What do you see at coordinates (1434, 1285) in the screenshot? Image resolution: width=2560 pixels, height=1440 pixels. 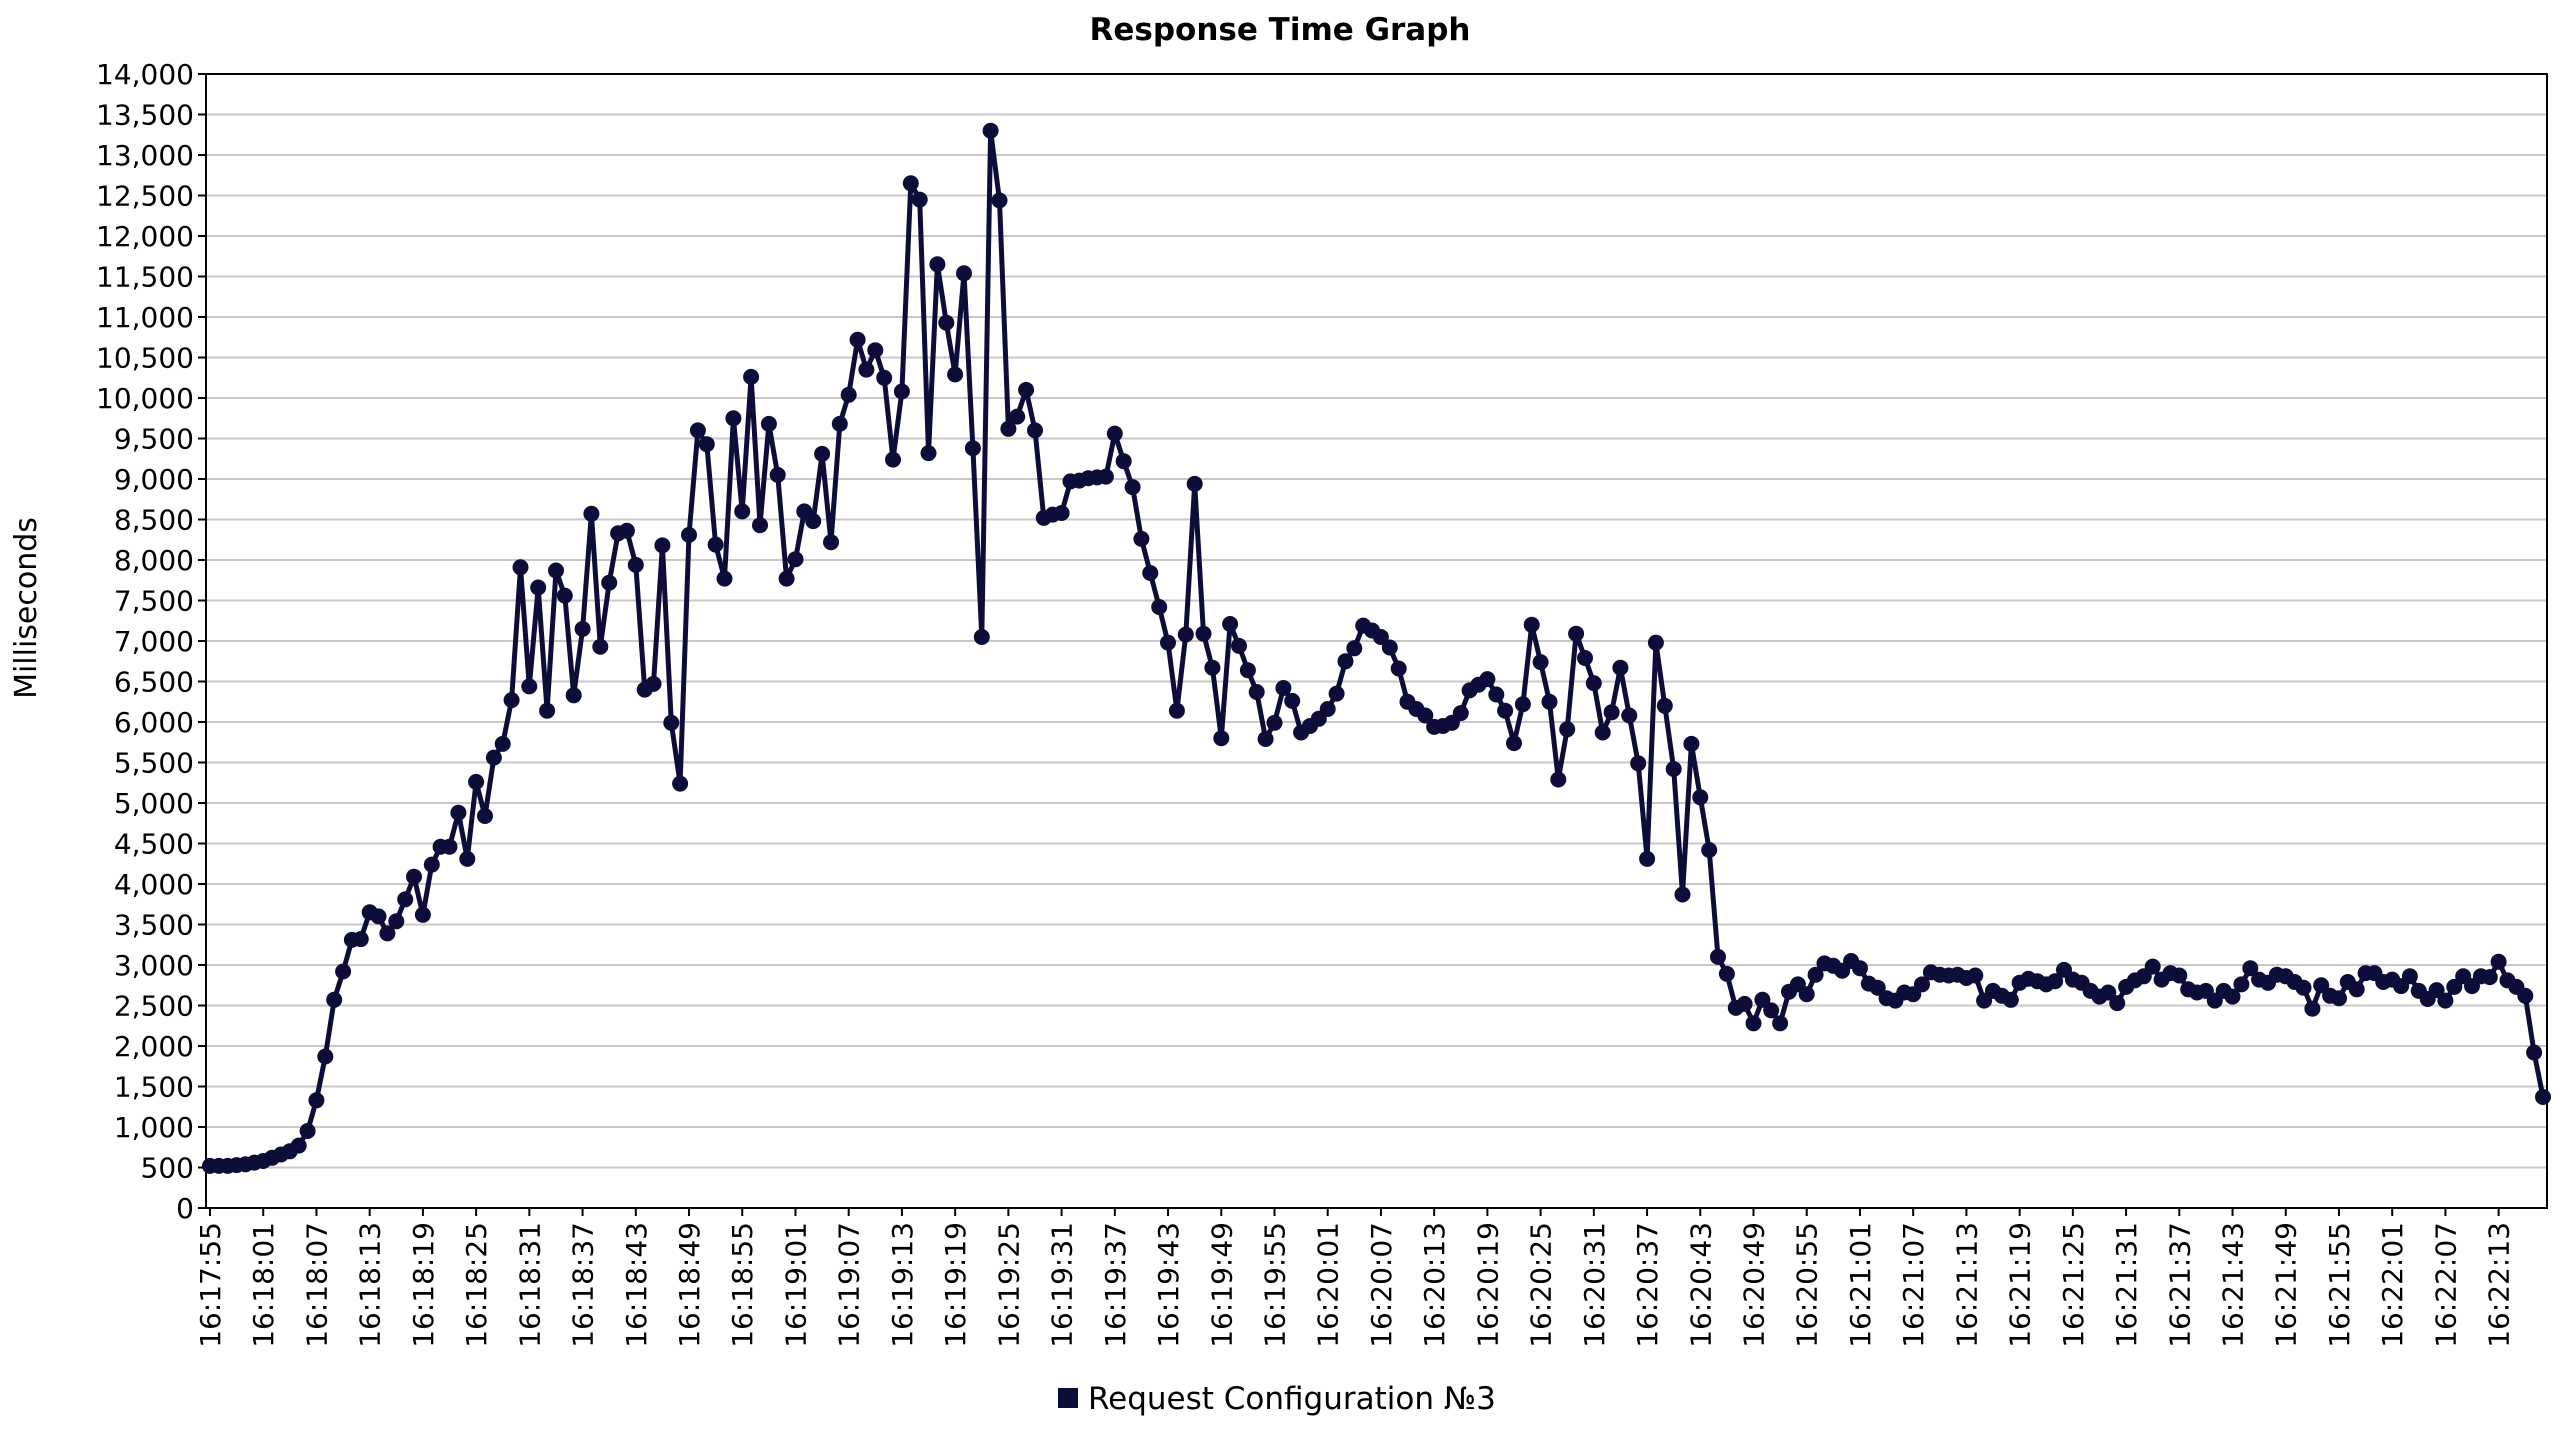 I see `x-tick-label: 16:20:13` at bounding box center [1434, 1285].